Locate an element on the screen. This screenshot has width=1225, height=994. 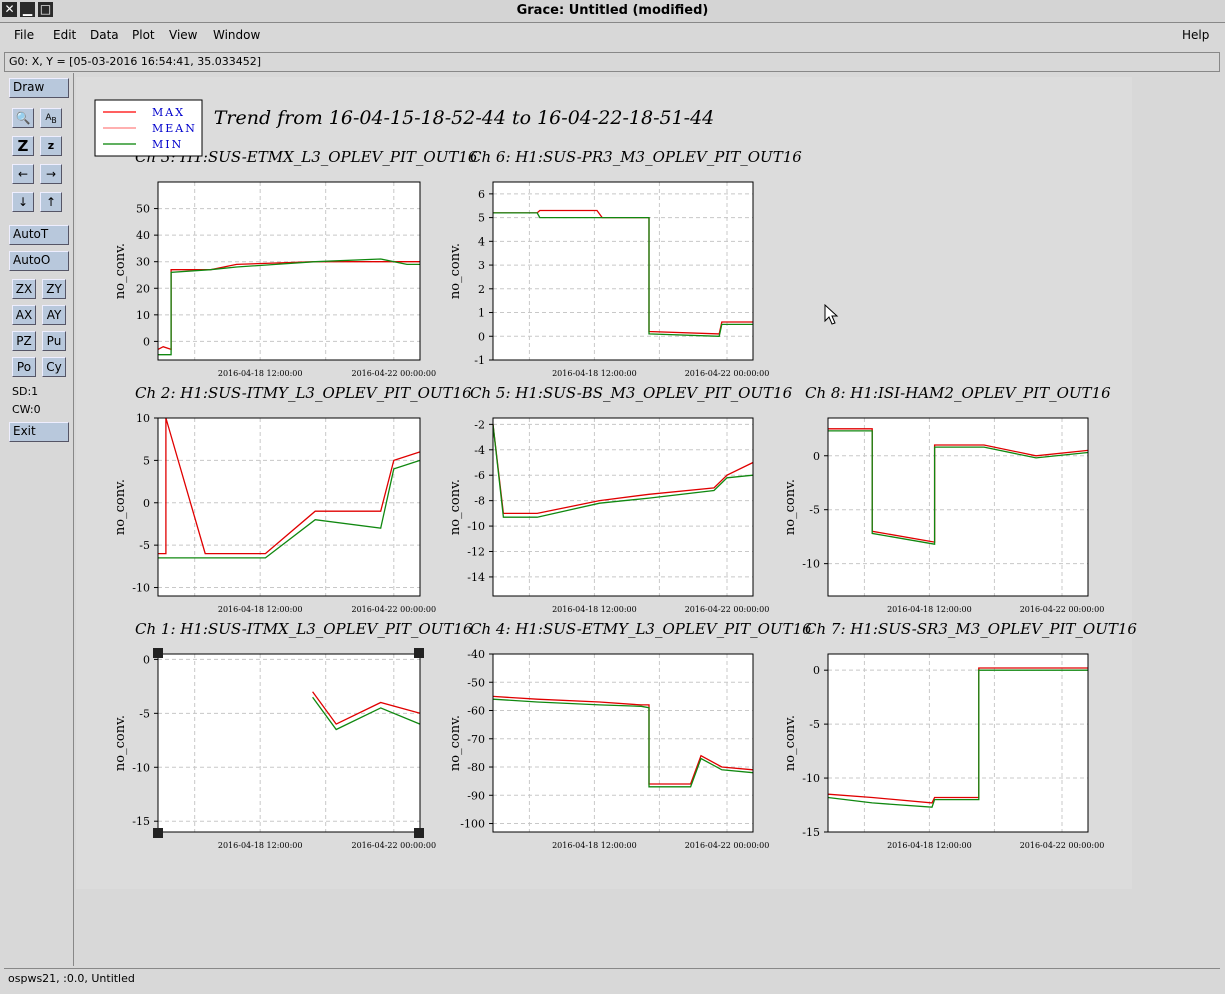
zoom-icon: 🔍 is located at coordinates (23, 118).